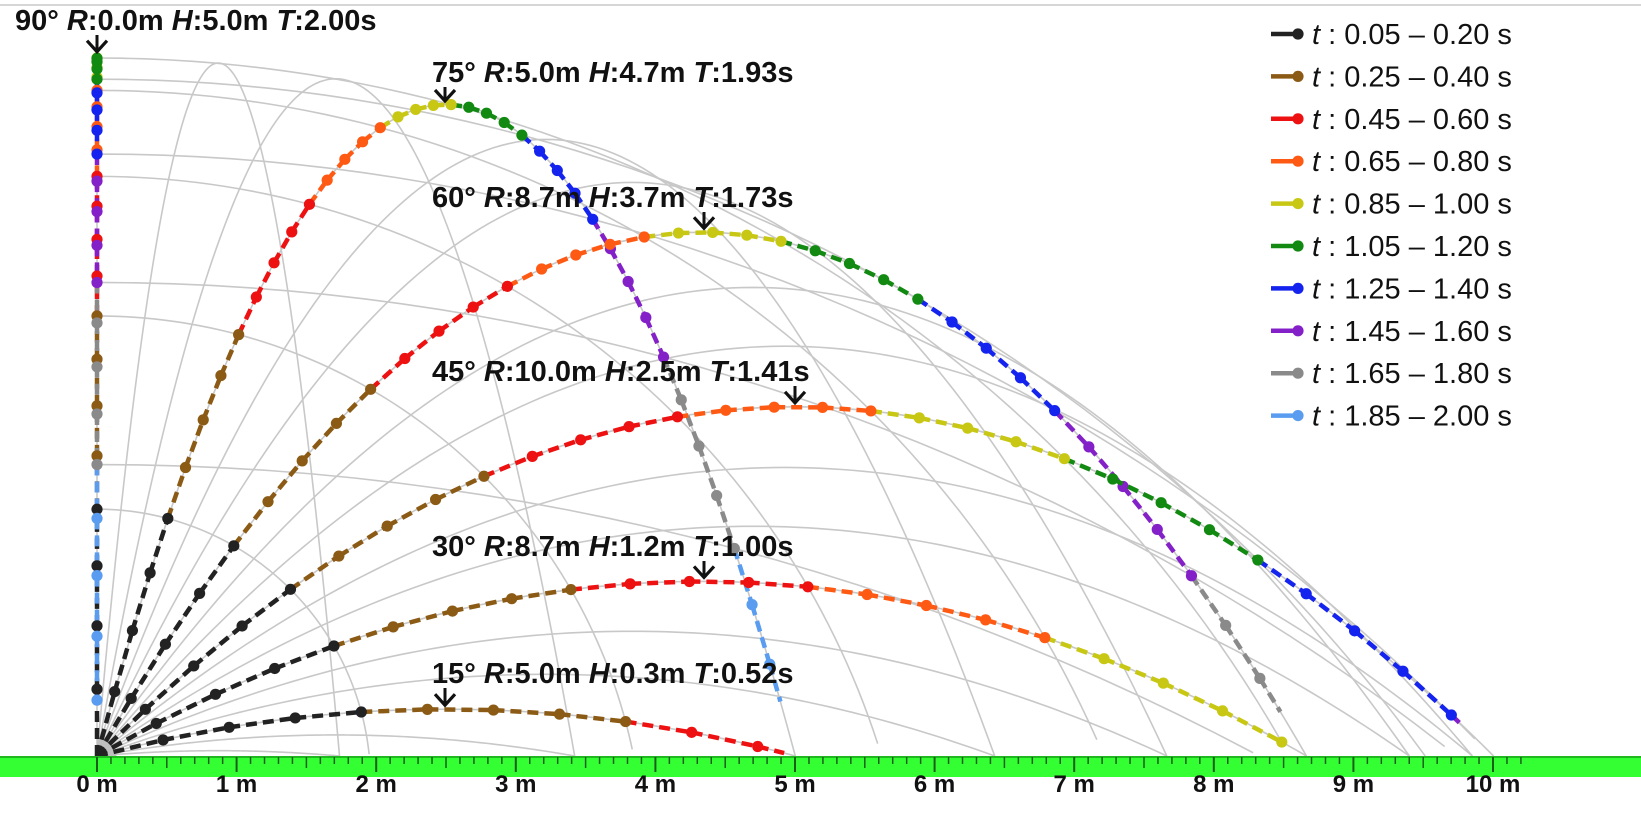  I want to click on point-75deg-t1.65, so click(681, 399).